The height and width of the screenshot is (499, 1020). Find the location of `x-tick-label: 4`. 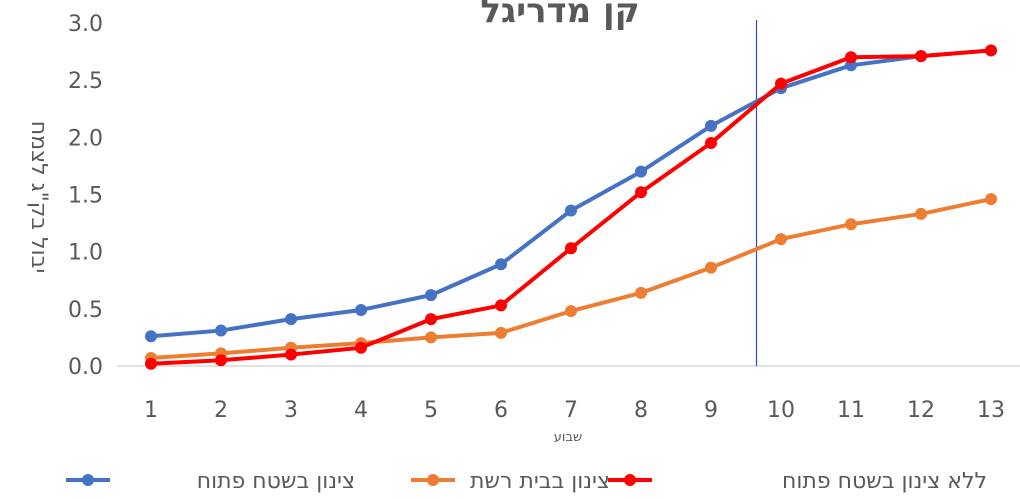

x-tick-label: 4 is located at coordinates (361, 410).